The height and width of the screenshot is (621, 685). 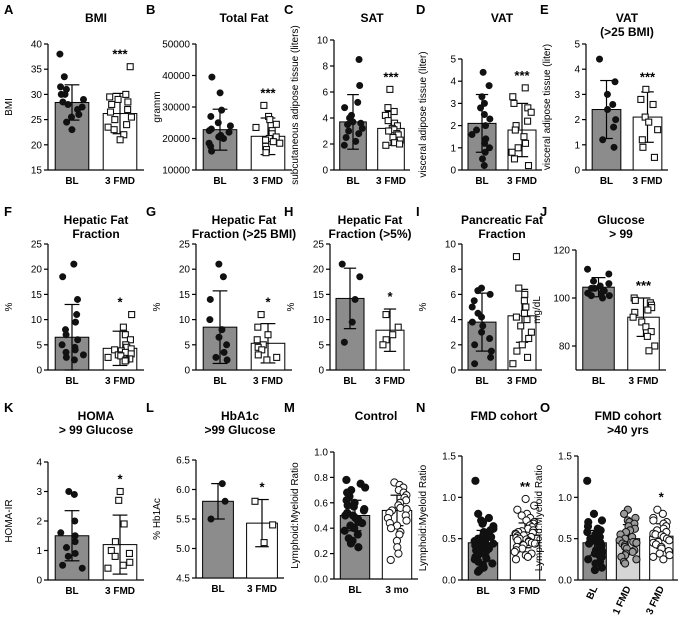 What do you see at coordinates (565, 498) in the screenshot?
I see `y-tick-label: 1.0` at bounding box center [565, 498].